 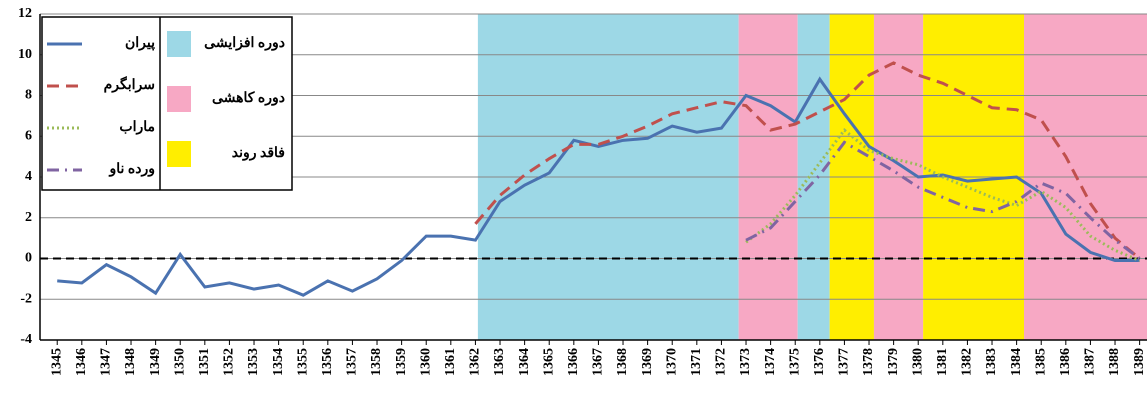 What do you see at coordinates (376, 362) in the screenshot?
I see `x-tick-label: 1358` at bounding box center [376, 362].